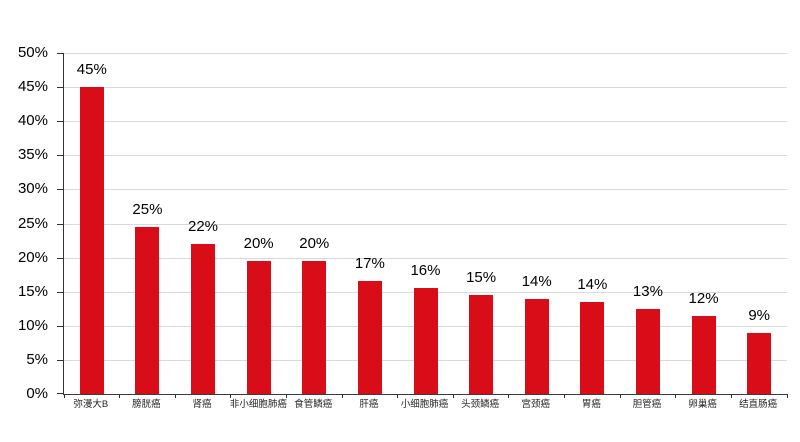 The image size is (800, 442). What do you see at coordinates (32, 291) in the screenshot?
I see `y-axis-tick-label: 15%` at bounding box center [32, 291].